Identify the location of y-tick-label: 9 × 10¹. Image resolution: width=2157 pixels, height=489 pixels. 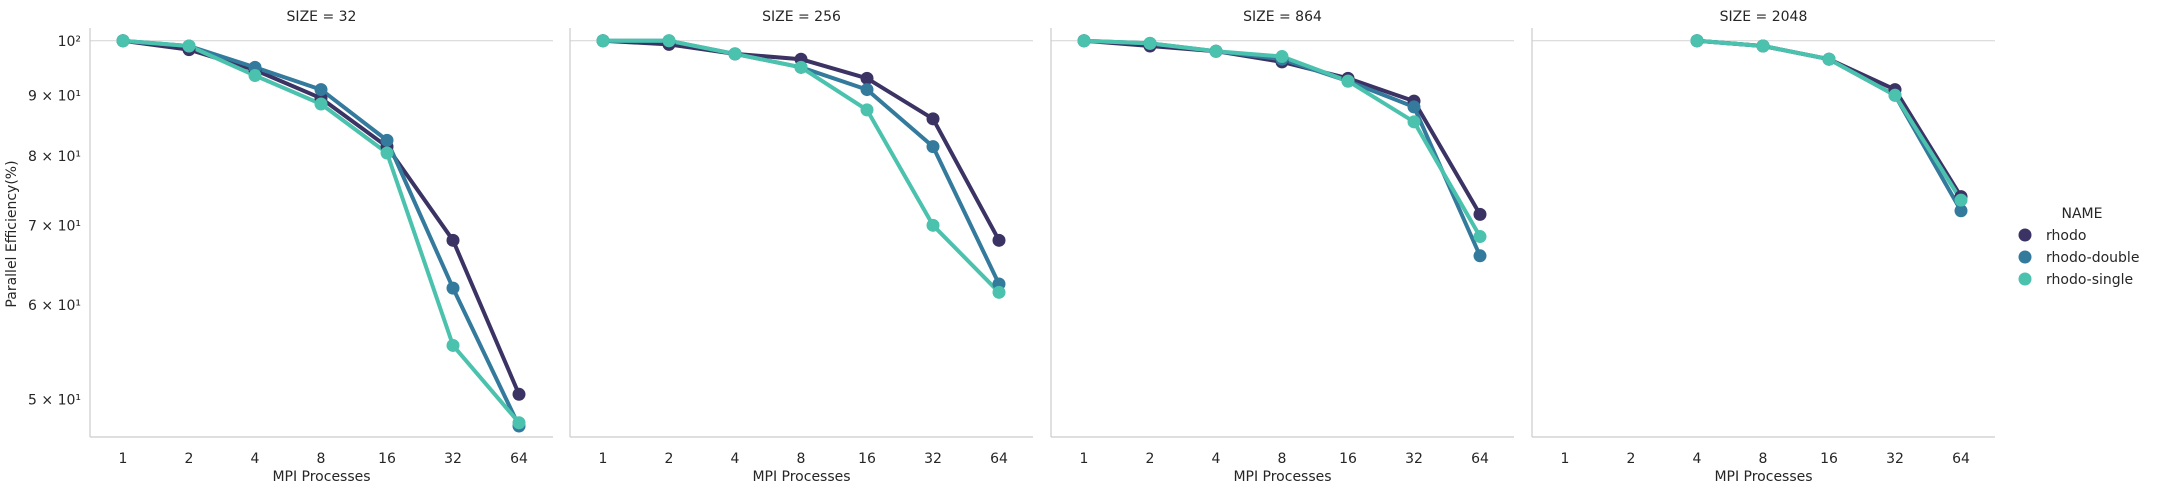
(54, 96).